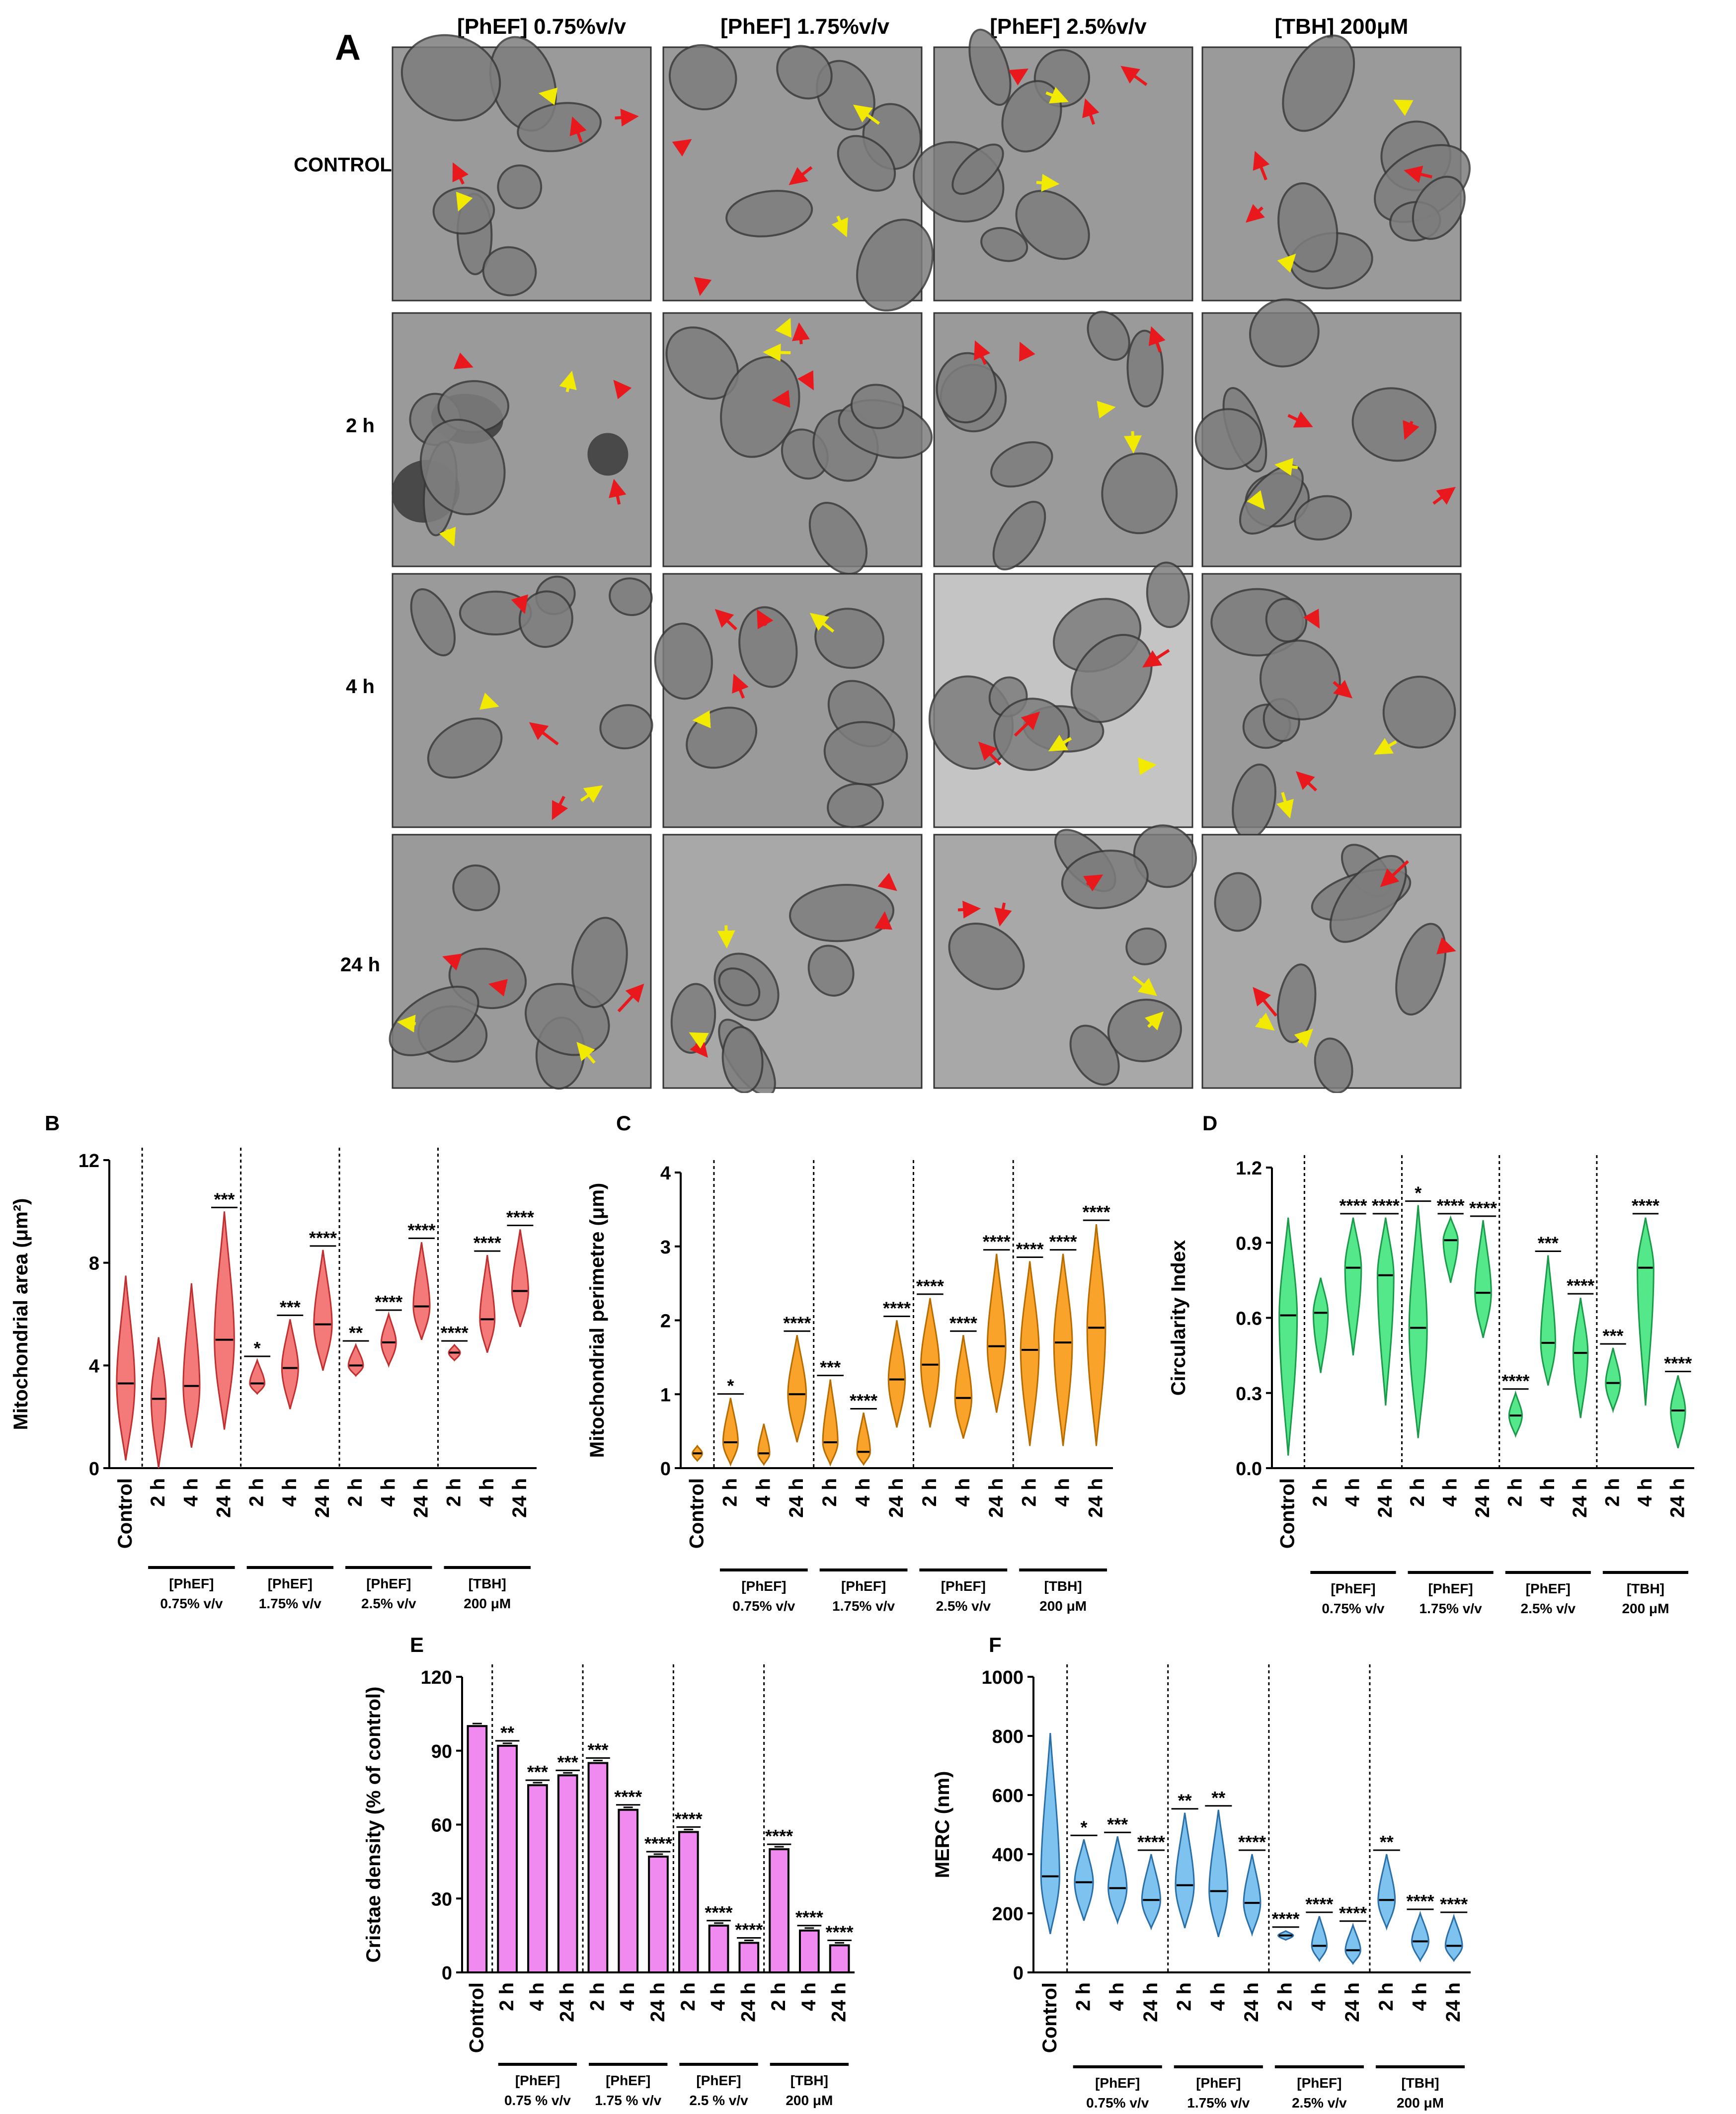  I want to click on group-sublabel: 2.5% v/v, so click(1548, 1608).